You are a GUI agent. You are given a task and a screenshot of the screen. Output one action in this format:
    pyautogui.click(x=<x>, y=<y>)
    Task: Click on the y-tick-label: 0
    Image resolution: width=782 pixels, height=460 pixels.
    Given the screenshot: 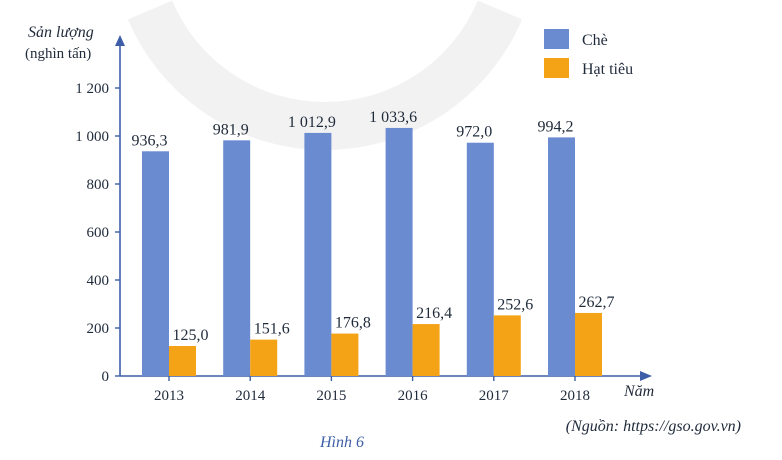 What is the action you would take?
    pyautogui.click(x=106, y=377)
    